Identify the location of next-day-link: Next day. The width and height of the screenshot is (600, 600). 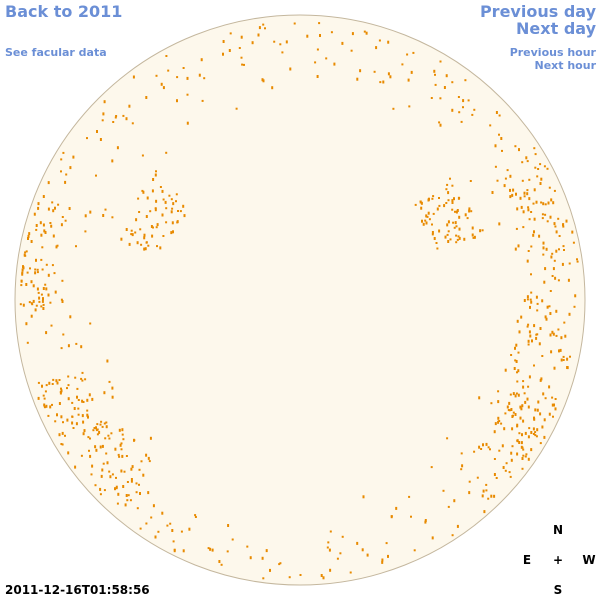
(556, 28).